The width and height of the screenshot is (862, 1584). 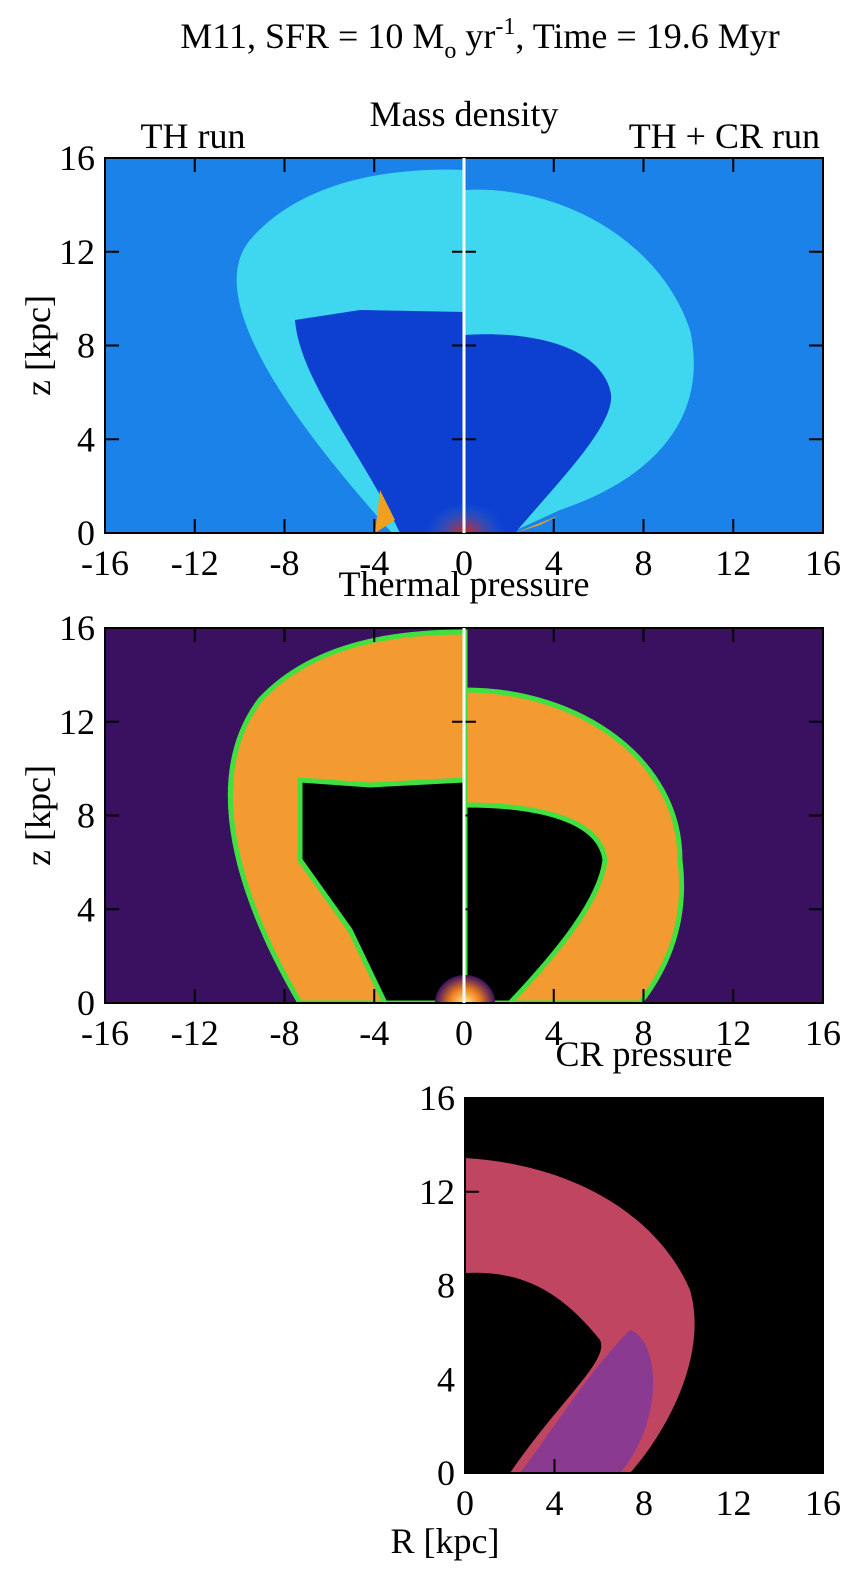 What do you see at coordinates (445, 1541) in the screenshot?
I see `x-axis-label: R [kpc]` at bounding box center [445, 1541].